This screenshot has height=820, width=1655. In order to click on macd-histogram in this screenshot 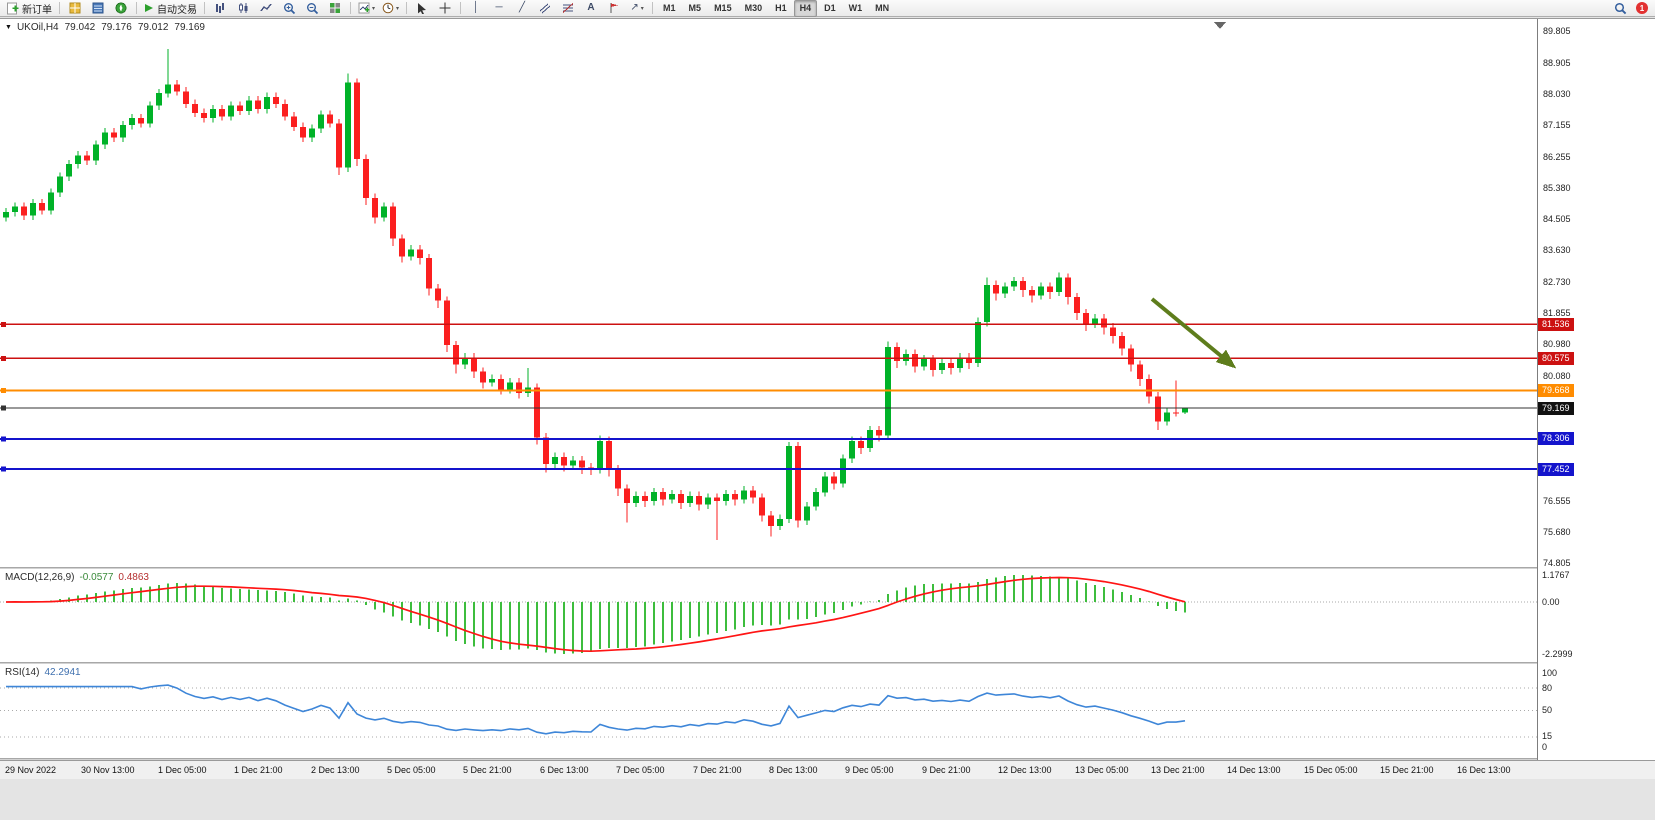, I will do `click(600, 614)`.